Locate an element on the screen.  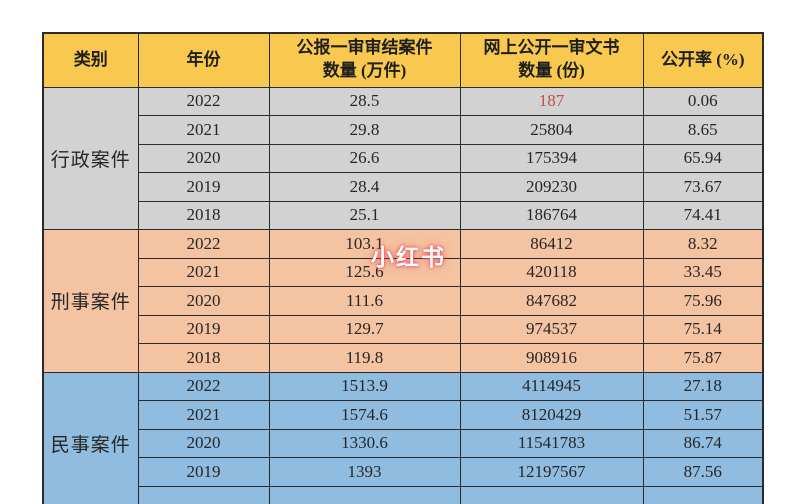
rate-cell: 87.56 is located at coordinates (703, 472).